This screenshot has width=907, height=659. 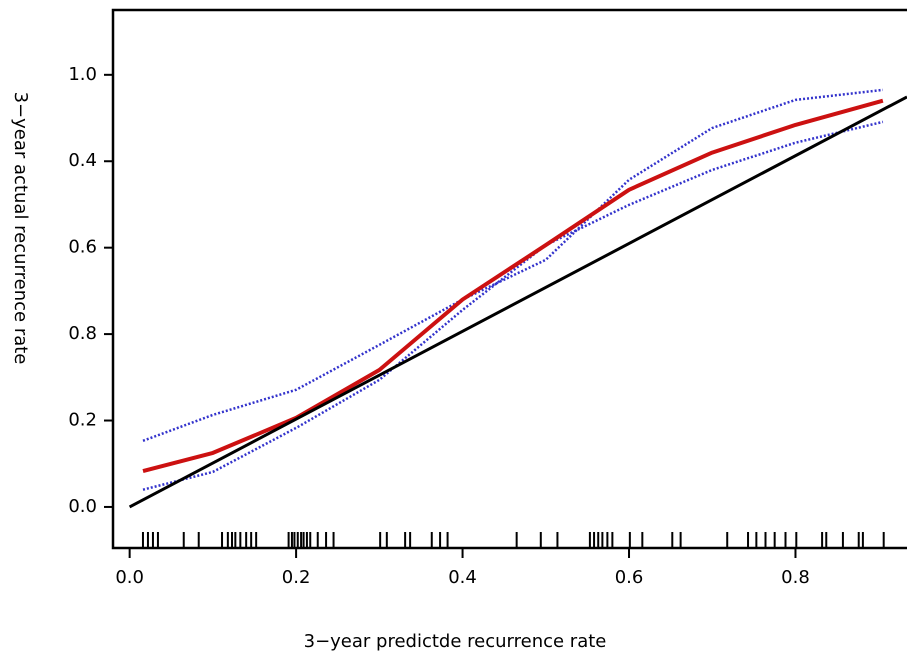 What do you see at coordinates (82, 247) in the screenshot?
I see `y-tick-label: 0.6` at bounding box center [82, 247].